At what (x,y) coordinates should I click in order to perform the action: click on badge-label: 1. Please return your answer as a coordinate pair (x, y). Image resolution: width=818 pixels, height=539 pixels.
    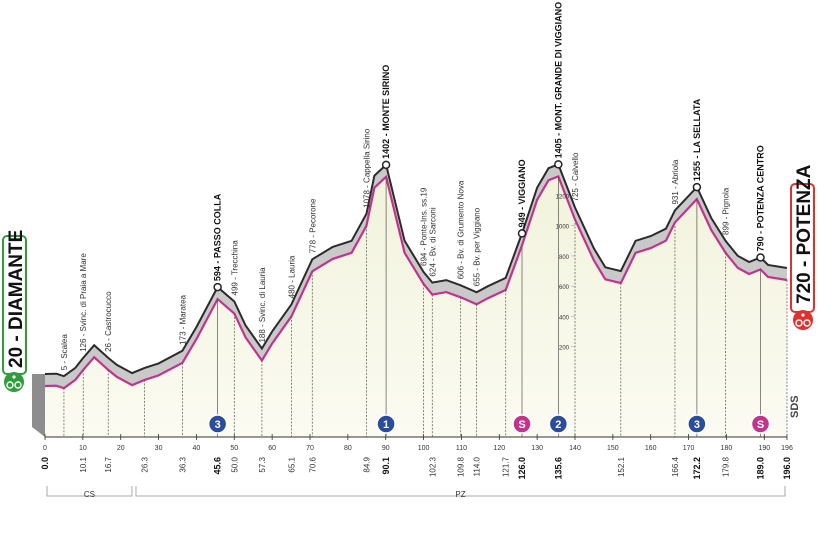
    Looking at the image, I should click on (386, 425).